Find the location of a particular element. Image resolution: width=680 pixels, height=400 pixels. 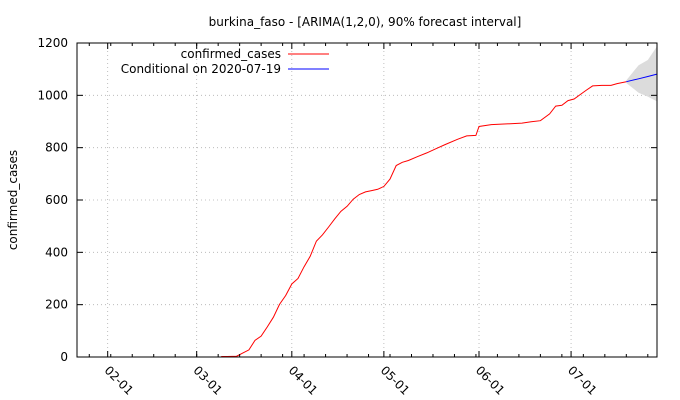

y-tick-label: 800 is located at coordinates (56, 148).